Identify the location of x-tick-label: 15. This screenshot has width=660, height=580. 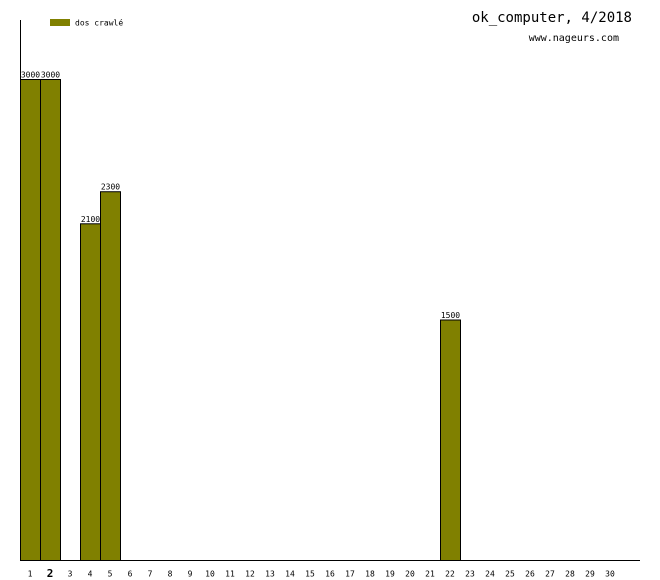
(310, 574).